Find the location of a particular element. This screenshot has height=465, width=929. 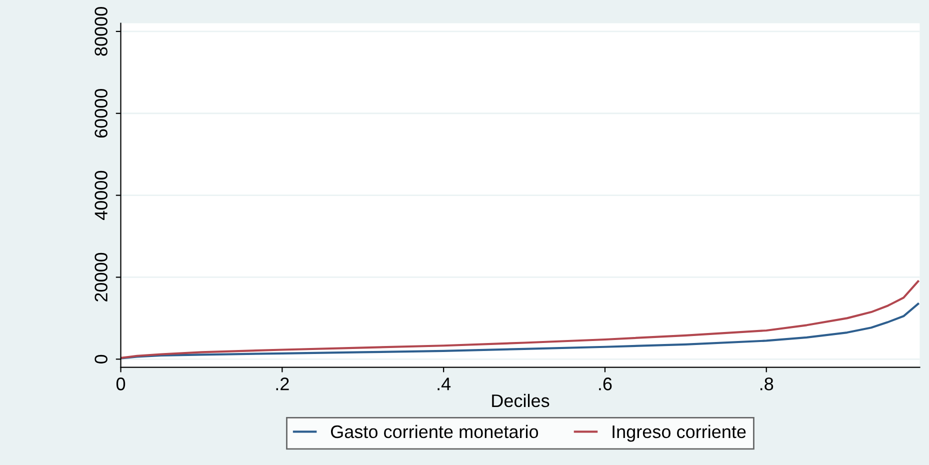

legend-label: Gasto corriente monetario is located at coordinates (434, 431).